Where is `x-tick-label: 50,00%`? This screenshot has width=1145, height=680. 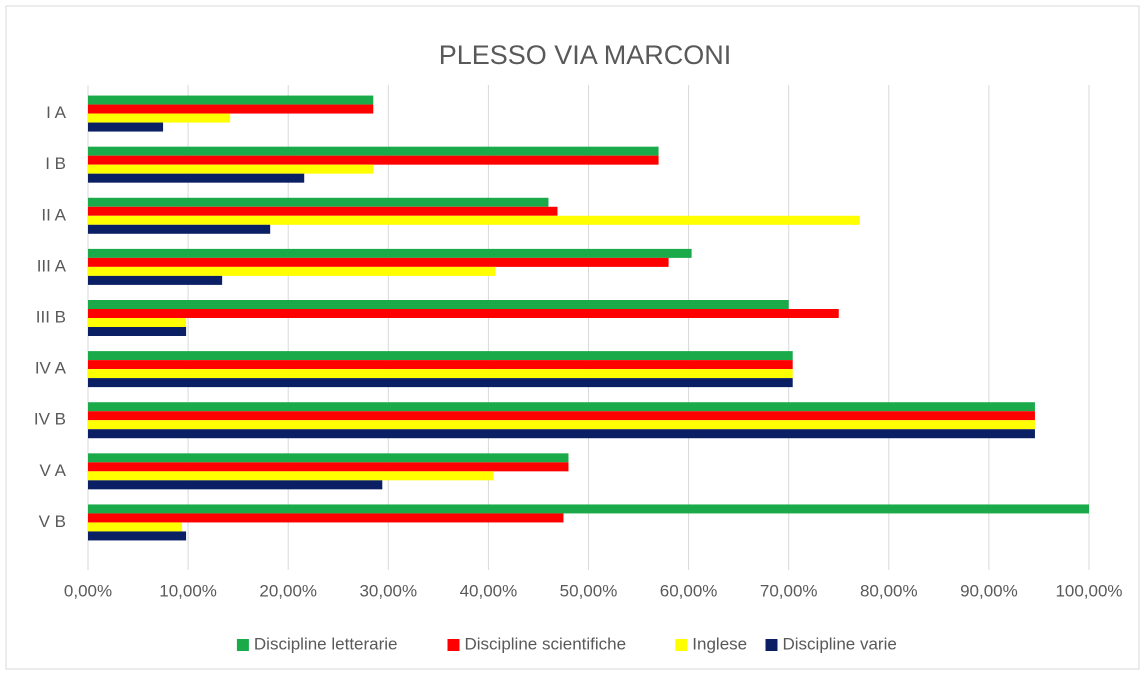 x-tick-label: 50,00% is located at coordinates (589, 590).